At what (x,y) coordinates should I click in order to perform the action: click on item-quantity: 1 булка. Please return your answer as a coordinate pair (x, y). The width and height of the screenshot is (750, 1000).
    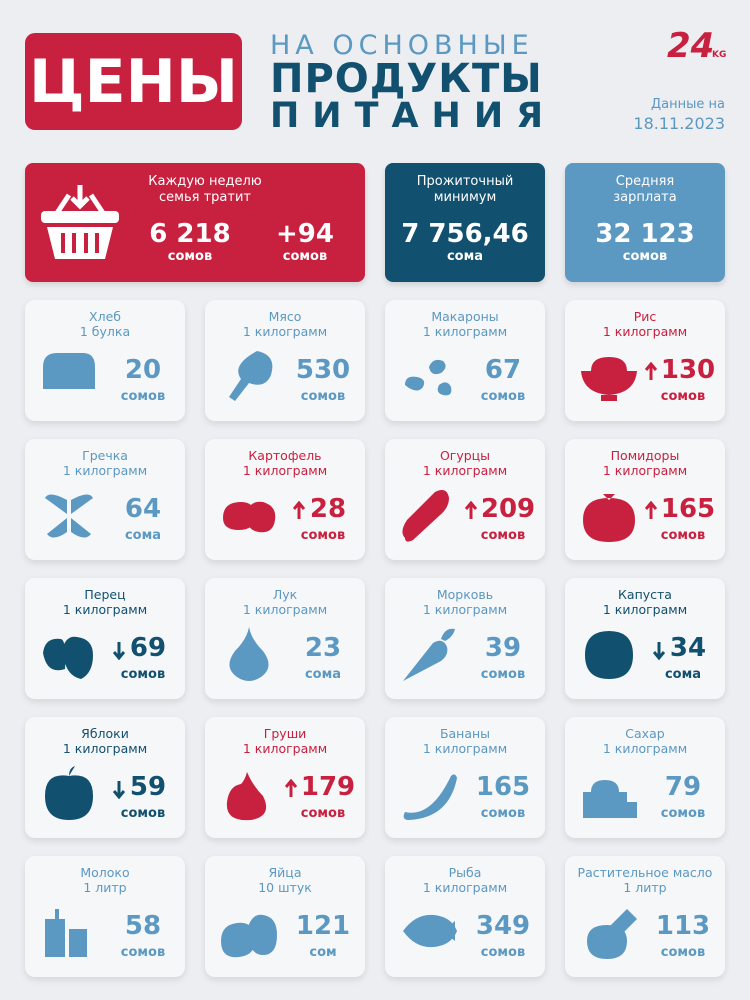
    Looking at the image, I should click on (105, 331).